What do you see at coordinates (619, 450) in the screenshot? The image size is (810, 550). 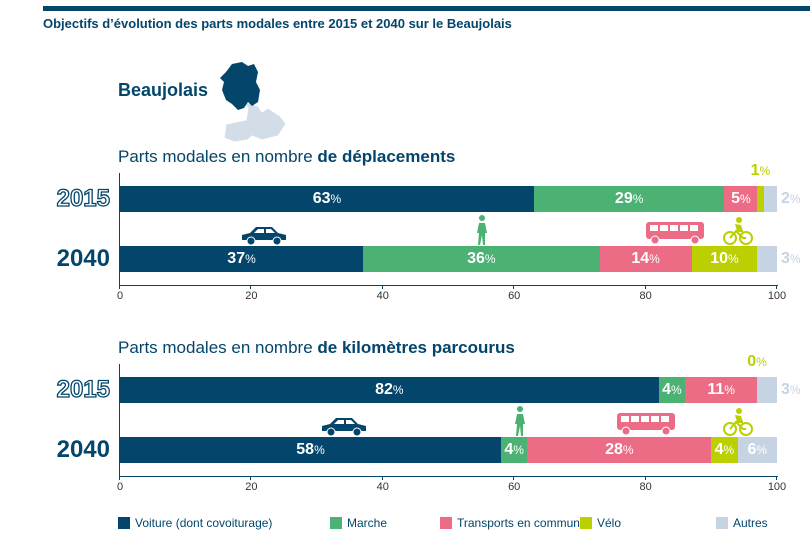 I see `bar-segment-transports-2040: 28%` at bounding box center [619, 450].